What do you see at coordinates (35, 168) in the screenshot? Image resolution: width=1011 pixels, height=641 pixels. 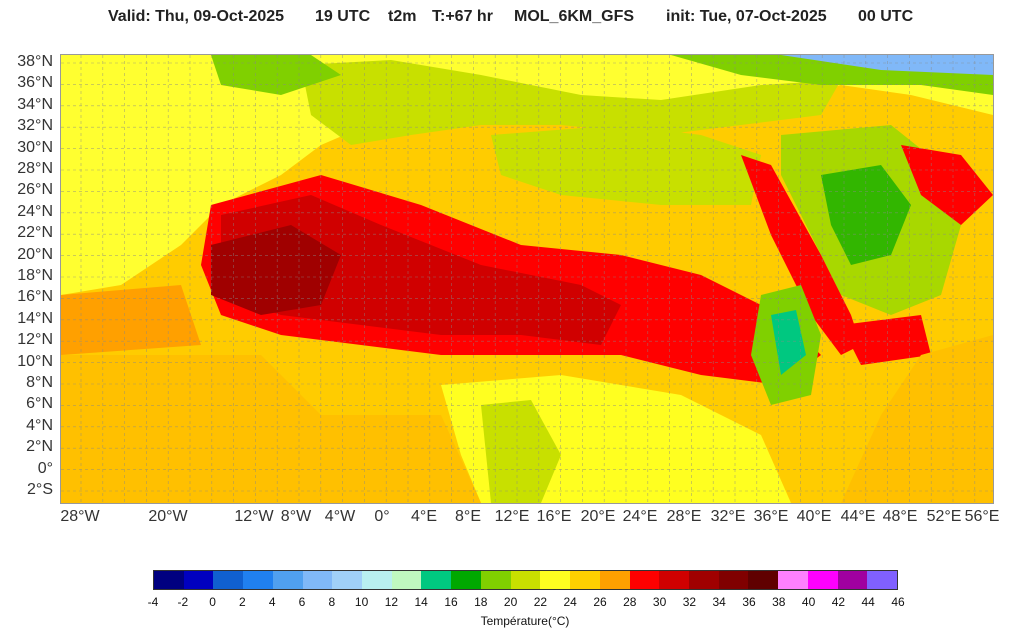 I see `lat-label: 28°N` at bounding box center [35, 168].